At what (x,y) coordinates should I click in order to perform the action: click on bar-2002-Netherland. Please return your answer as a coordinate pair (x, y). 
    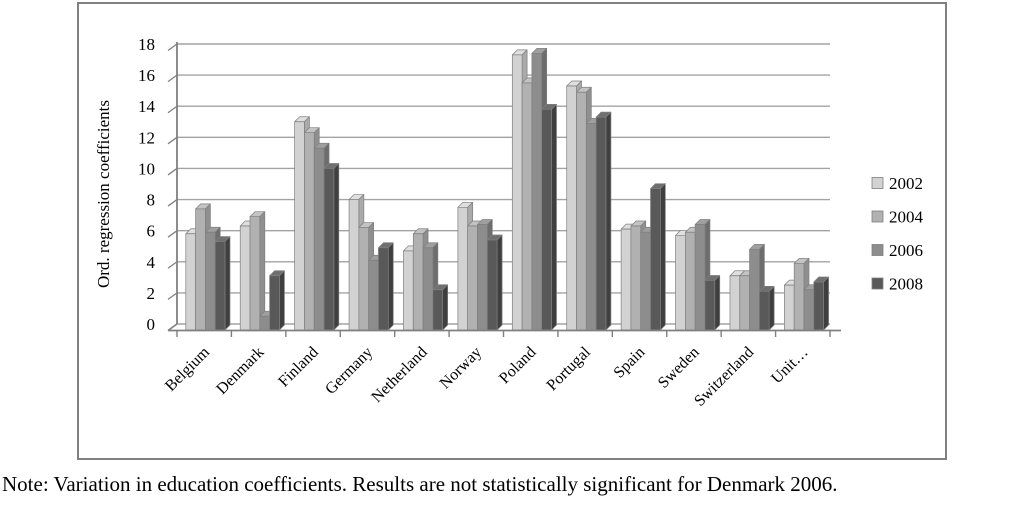
    Looking at the image, I should click on (408, 290).